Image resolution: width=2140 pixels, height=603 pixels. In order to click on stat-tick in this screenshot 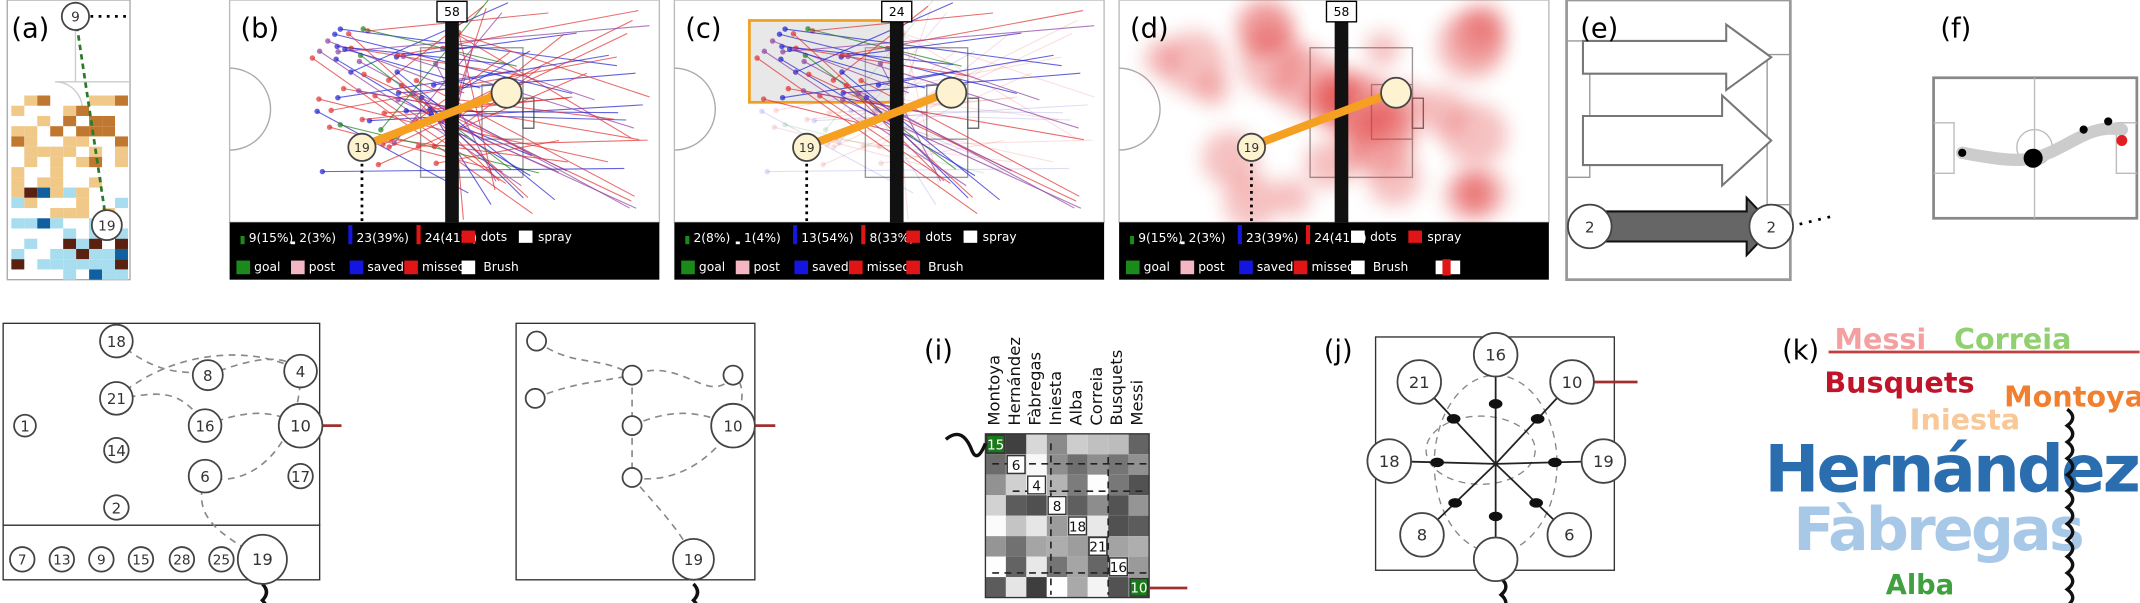, I will do `click(1239, 235)`.